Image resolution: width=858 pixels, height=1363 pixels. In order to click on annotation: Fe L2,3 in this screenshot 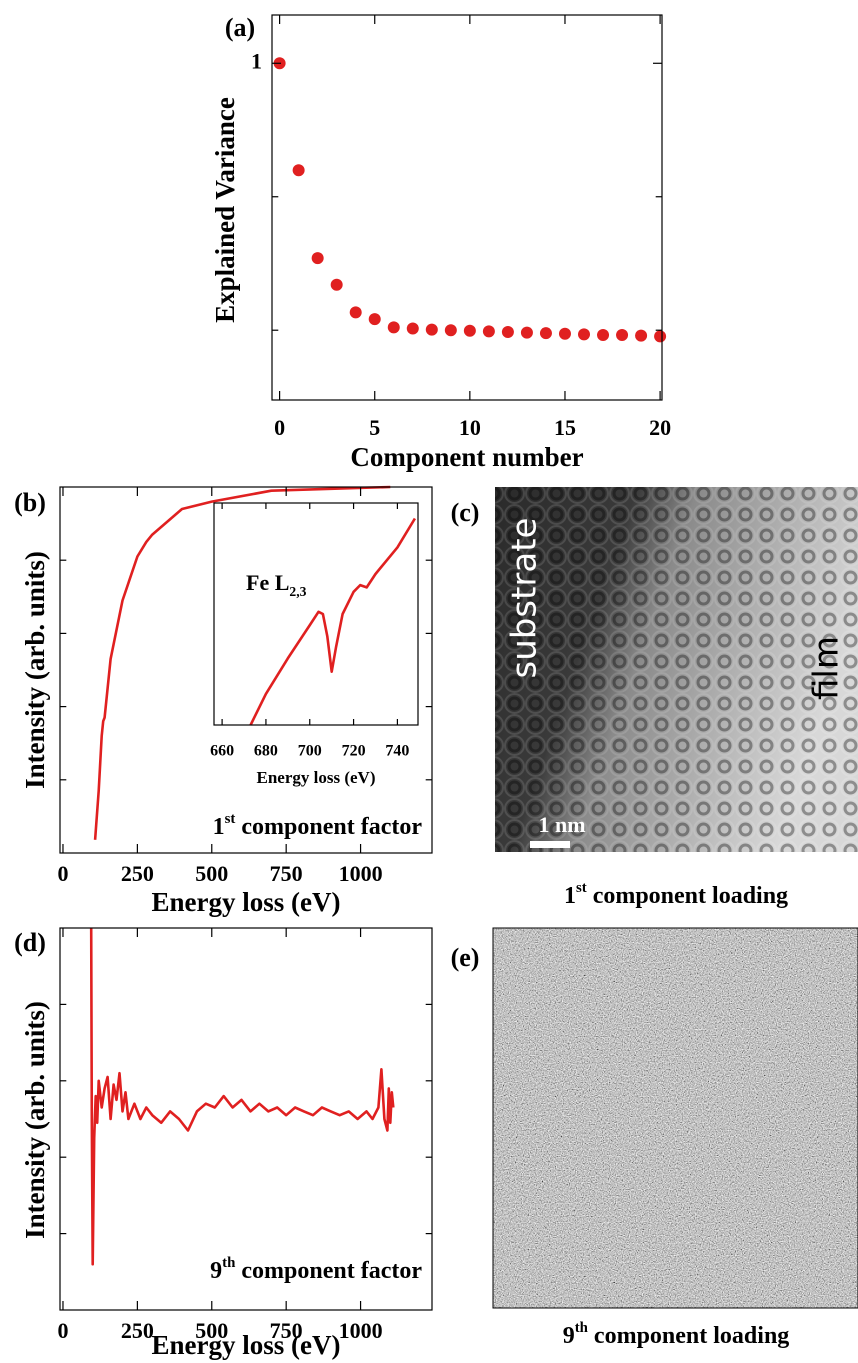, I will do `click(276, 584)`.